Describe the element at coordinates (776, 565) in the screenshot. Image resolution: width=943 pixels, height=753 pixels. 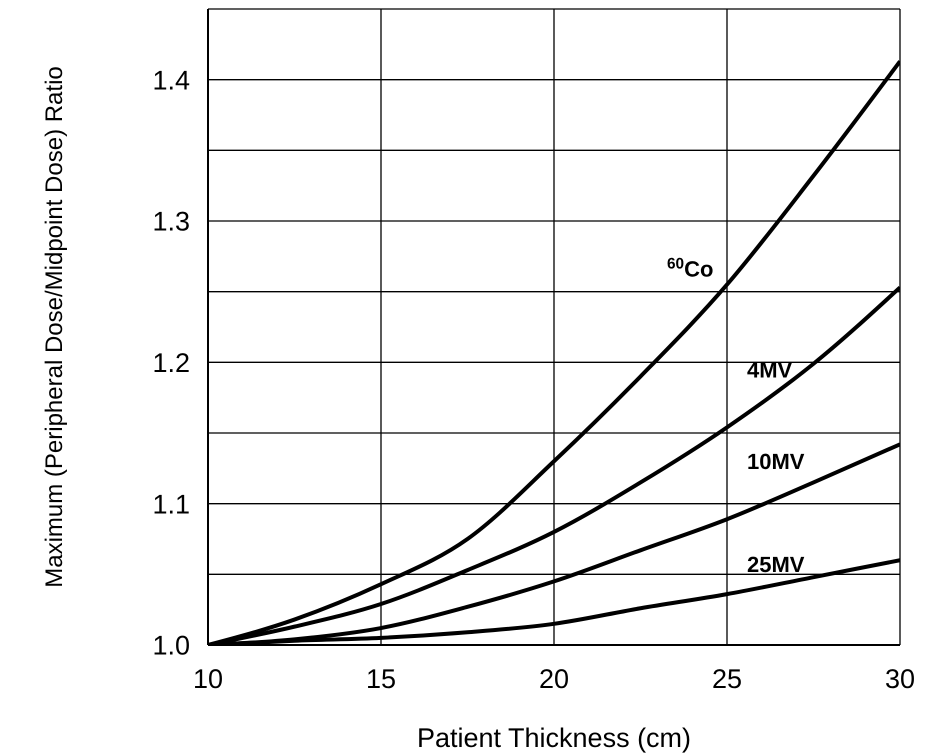
I see `series-label: 25MV` at that location.